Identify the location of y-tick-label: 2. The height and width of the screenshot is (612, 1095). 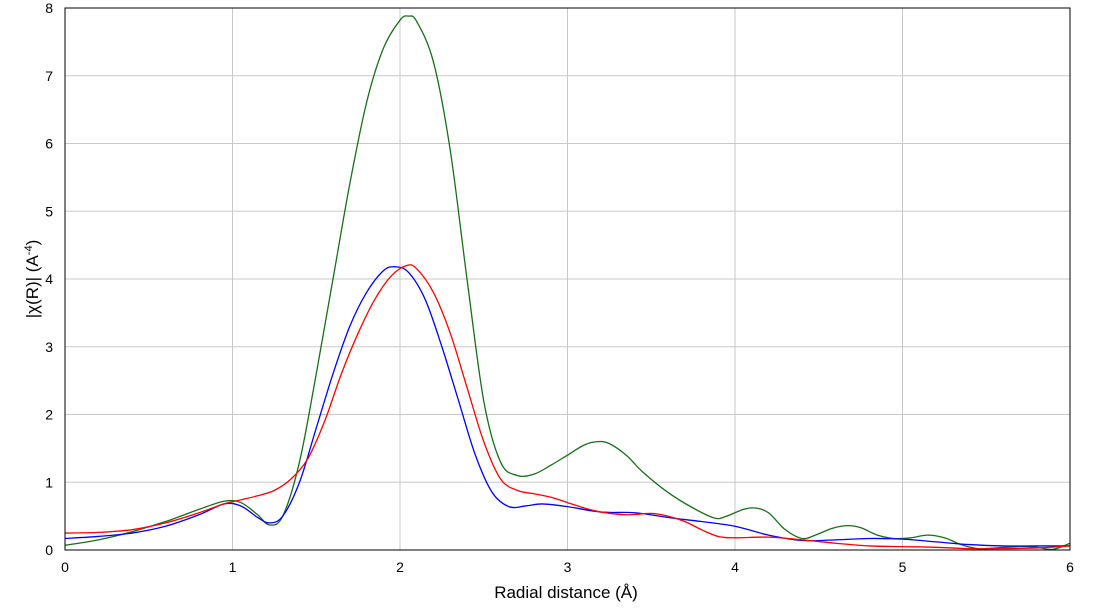
(49, 415).